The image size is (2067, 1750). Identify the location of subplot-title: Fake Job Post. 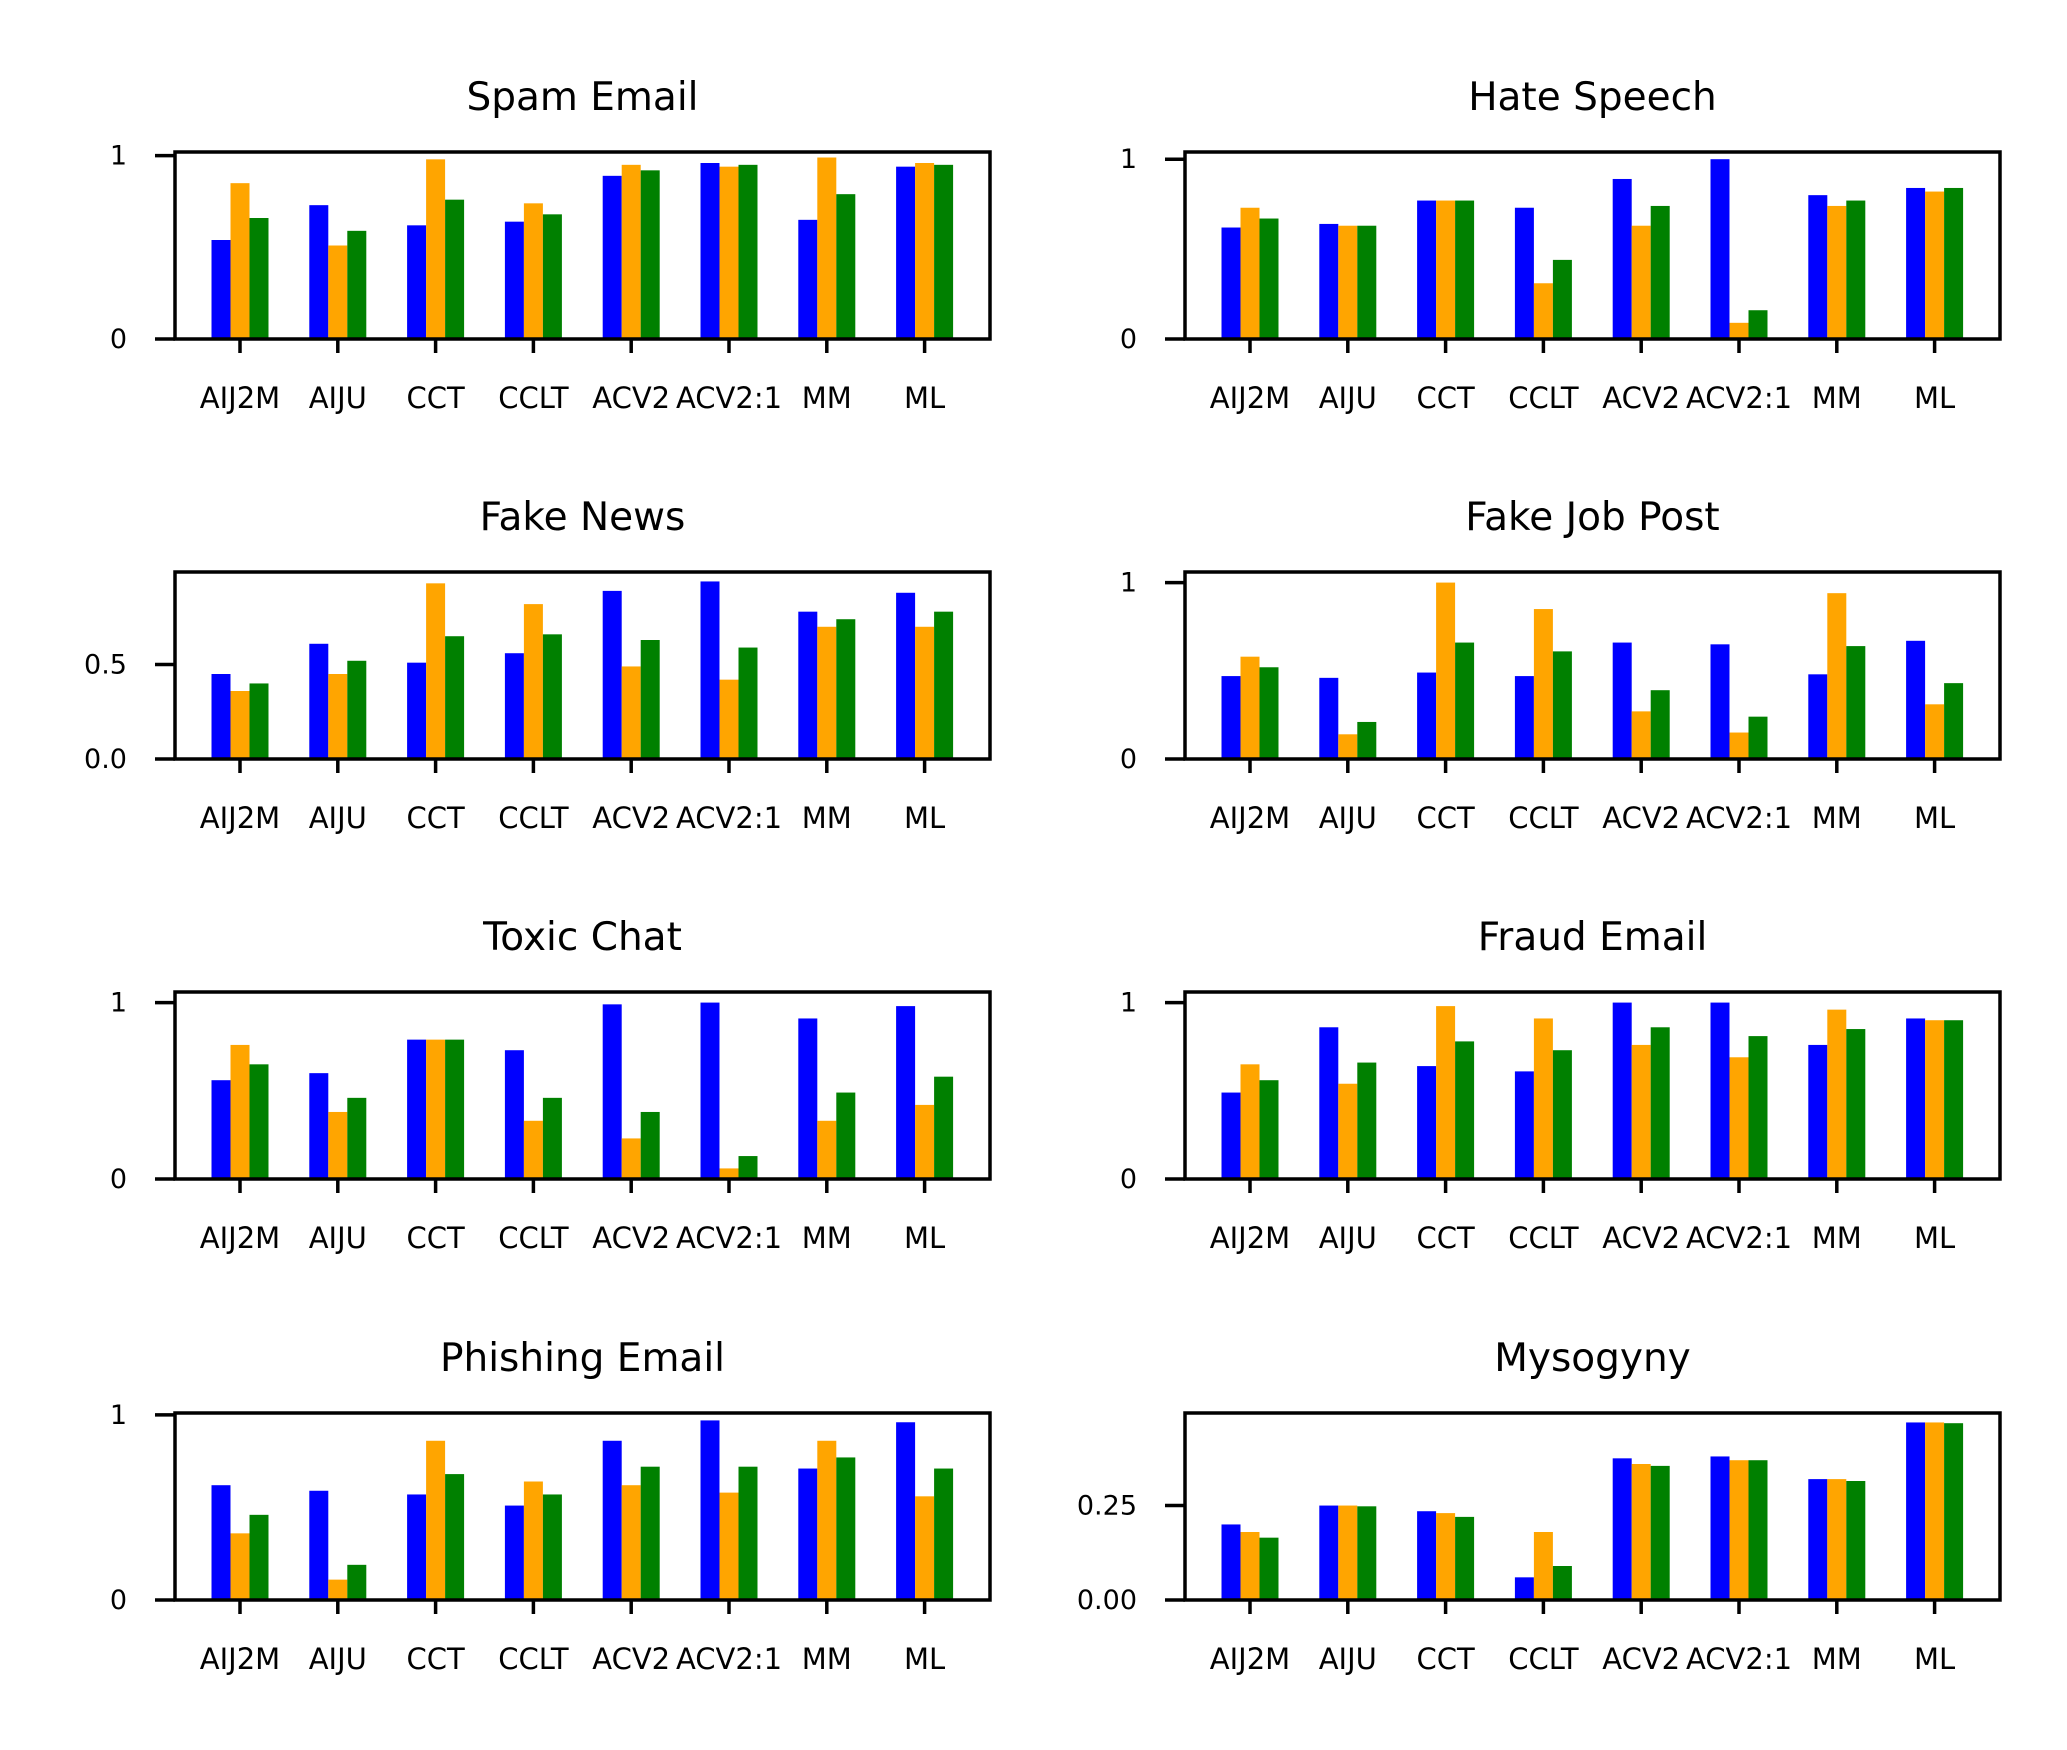
(1592, 517).